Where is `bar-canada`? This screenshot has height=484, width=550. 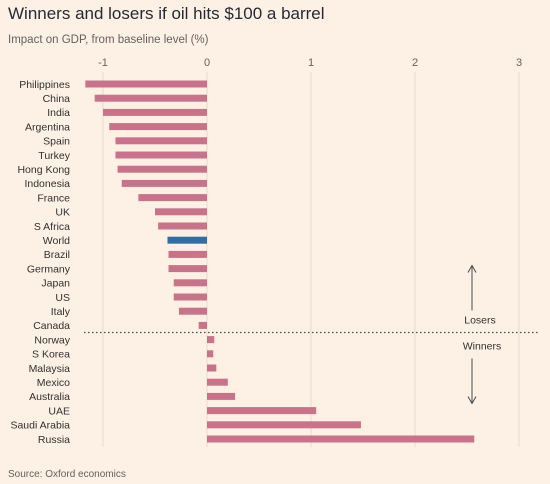 bar-canada is located at coordinates (202, 325).